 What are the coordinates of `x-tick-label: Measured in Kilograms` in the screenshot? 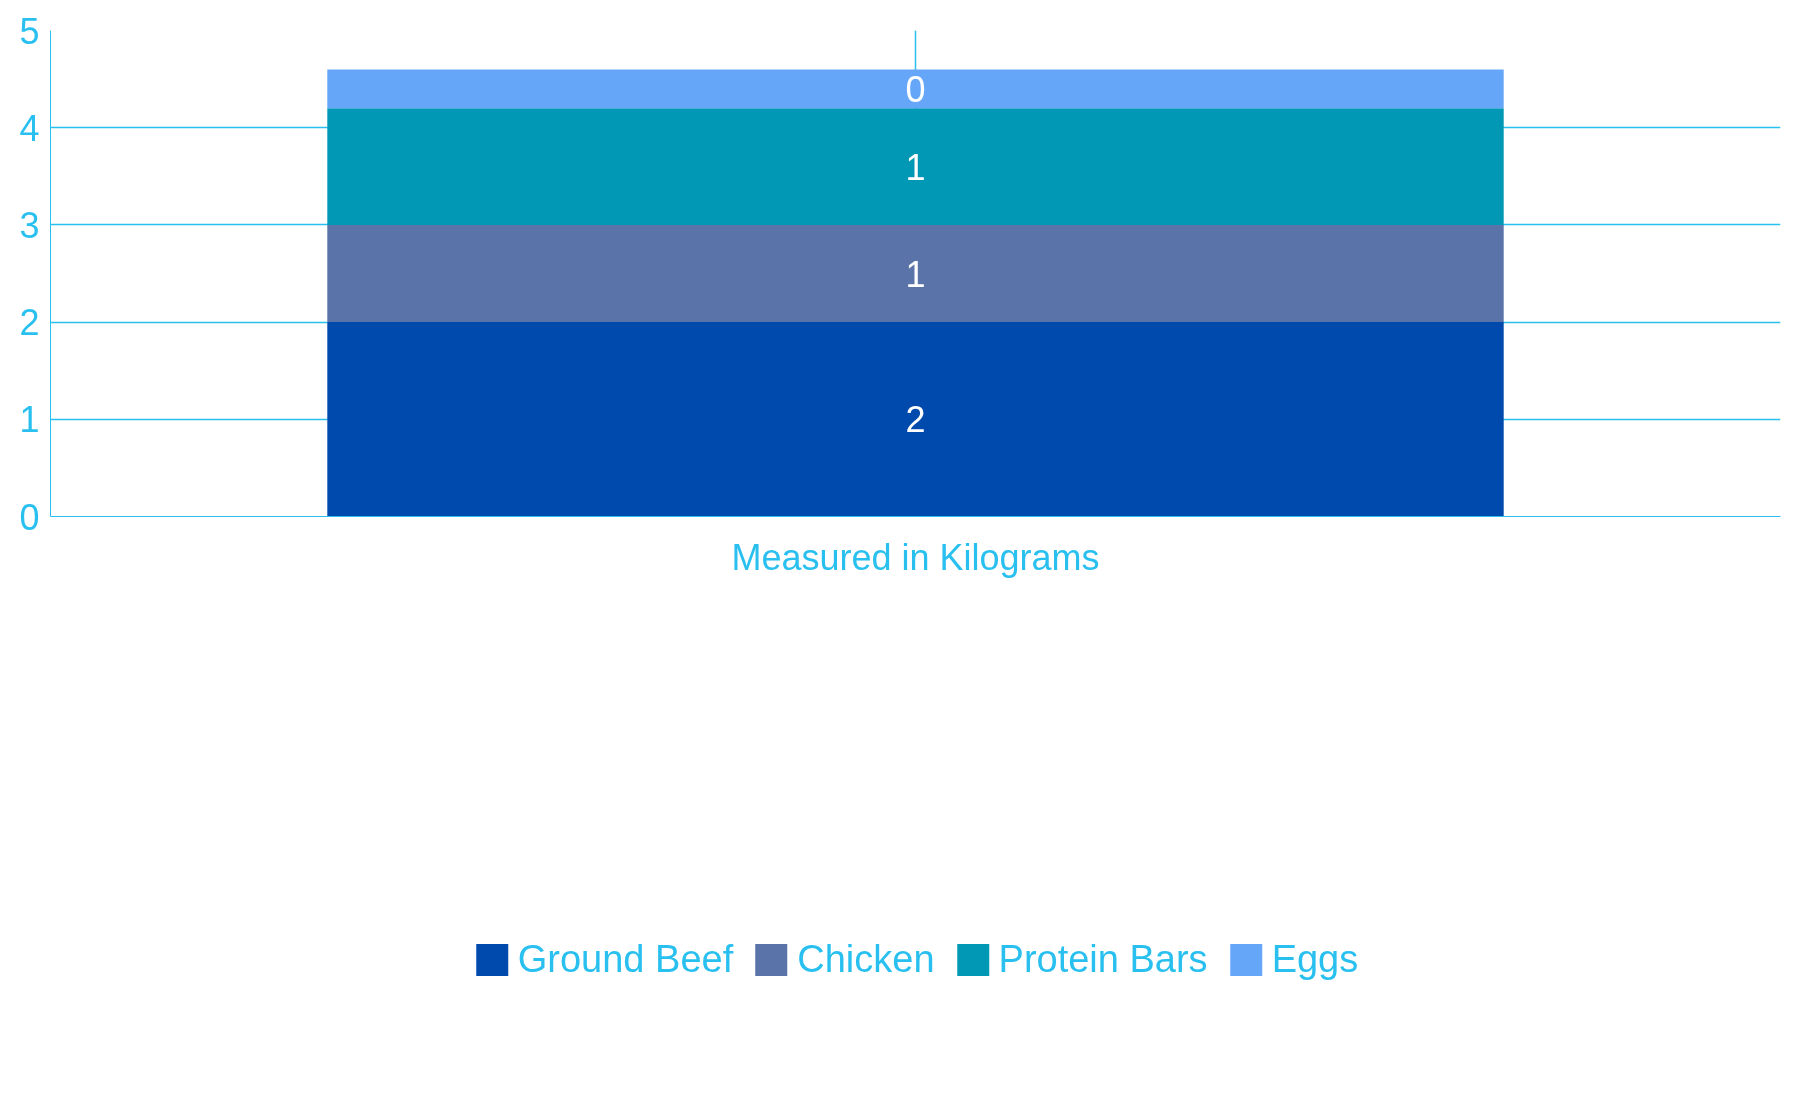 It's located at (915, 557).